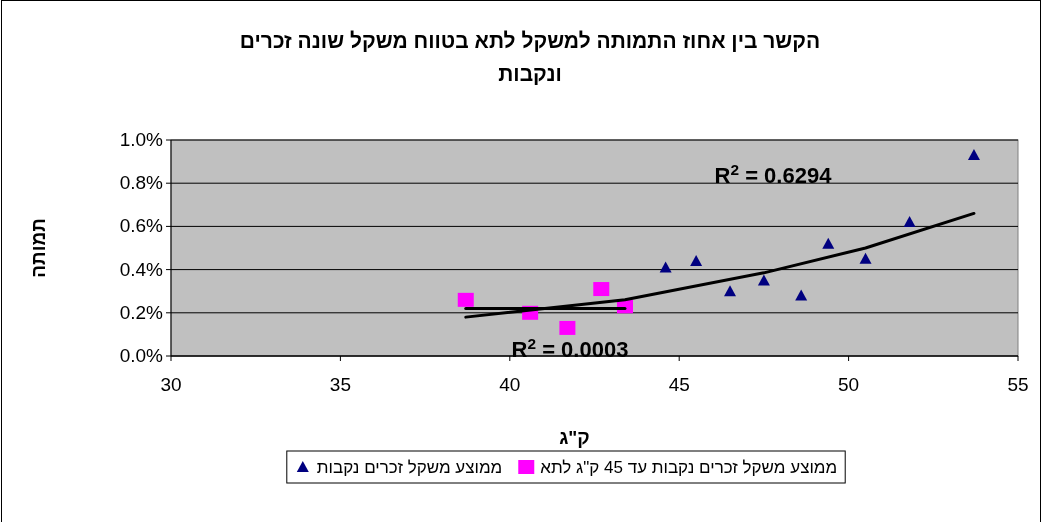  I want to click on y-tick-label: 1.0%, so click(141, 139).